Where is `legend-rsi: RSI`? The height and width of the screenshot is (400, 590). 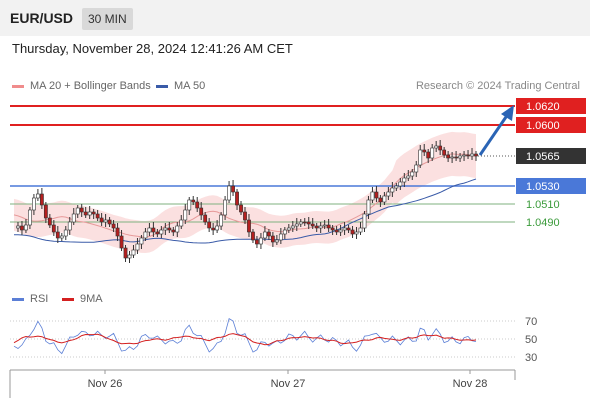
legend-rsi: RSI is located at coordinates (30, 299).